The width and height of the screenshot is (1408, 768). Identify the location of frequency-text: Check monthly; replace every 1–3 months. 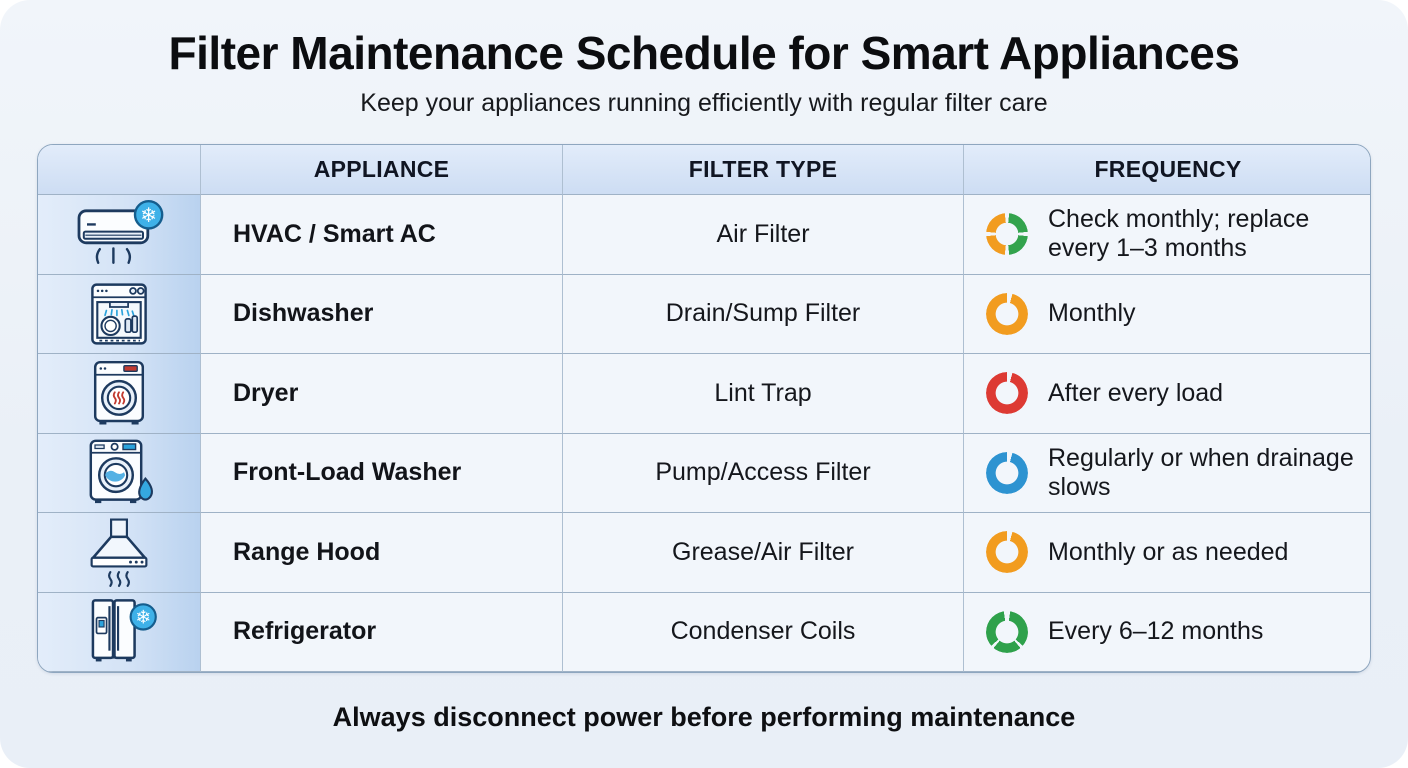
(1179, 234).